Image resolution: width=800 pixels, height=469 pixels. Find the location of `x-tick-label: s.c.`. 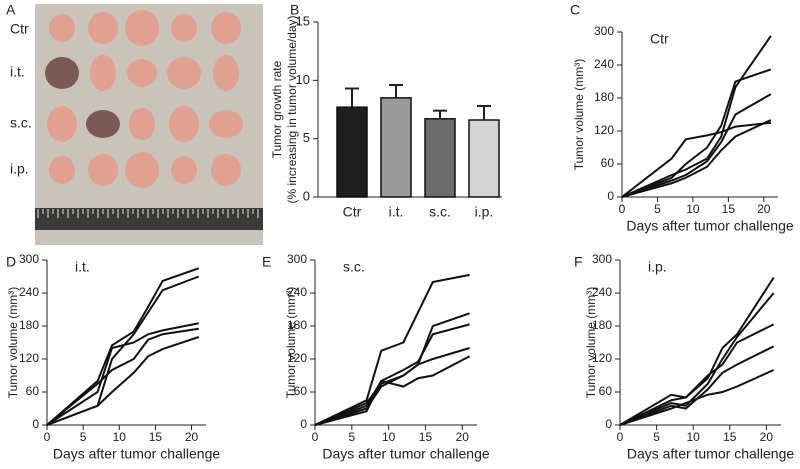

x-tick-label: s.c. is located at coordinates (440, 212).